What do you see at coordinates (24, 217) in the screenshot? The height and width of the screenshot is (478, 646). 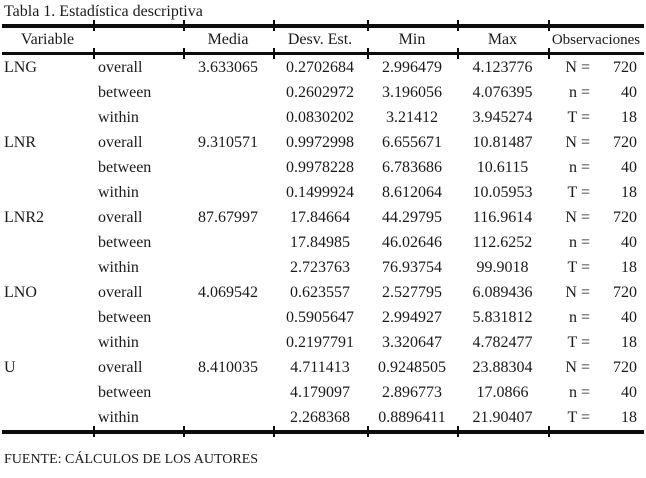 I see `variable-cell: LNR2` at bounding box center [24, 217].